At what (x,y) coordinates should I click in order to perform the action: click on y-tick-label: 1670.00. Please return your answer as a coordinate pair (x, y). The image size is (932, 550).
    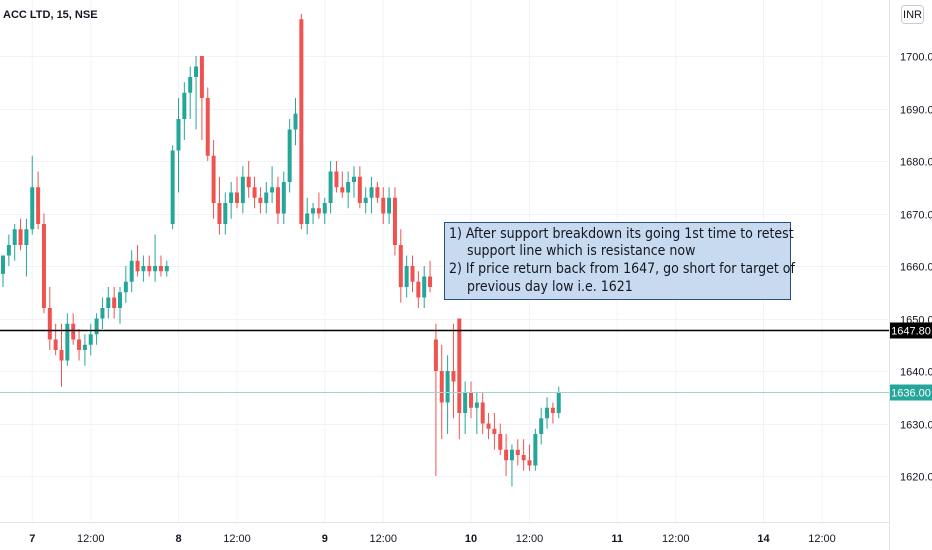
    Looking at the image, I should click on (916, 216).